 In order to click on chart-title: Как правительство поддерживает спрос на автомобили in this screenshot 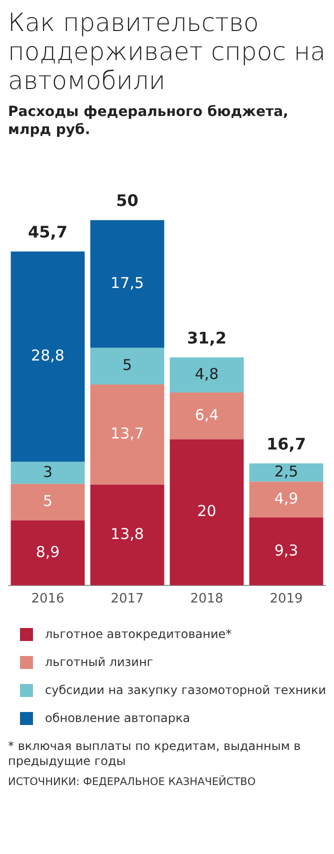, I will do `click(167, 51)`.